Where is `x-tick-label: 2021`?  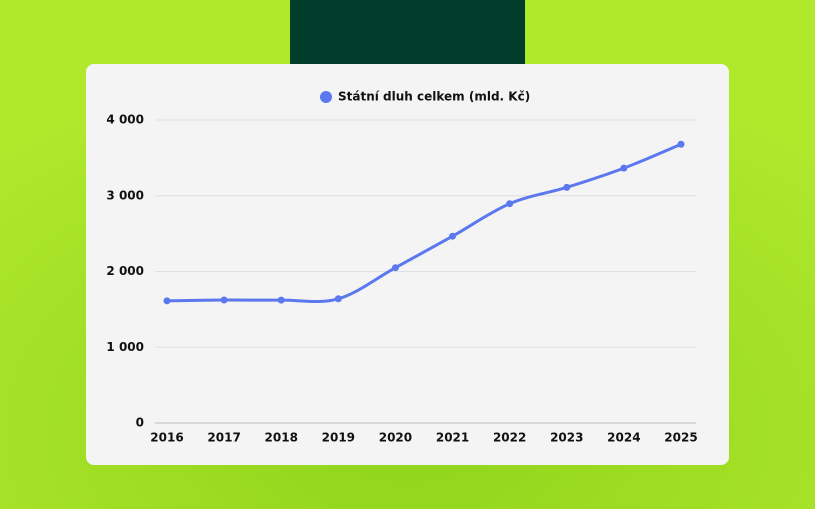
x-tick-label: 2021 is located at coordinates (452, 438).